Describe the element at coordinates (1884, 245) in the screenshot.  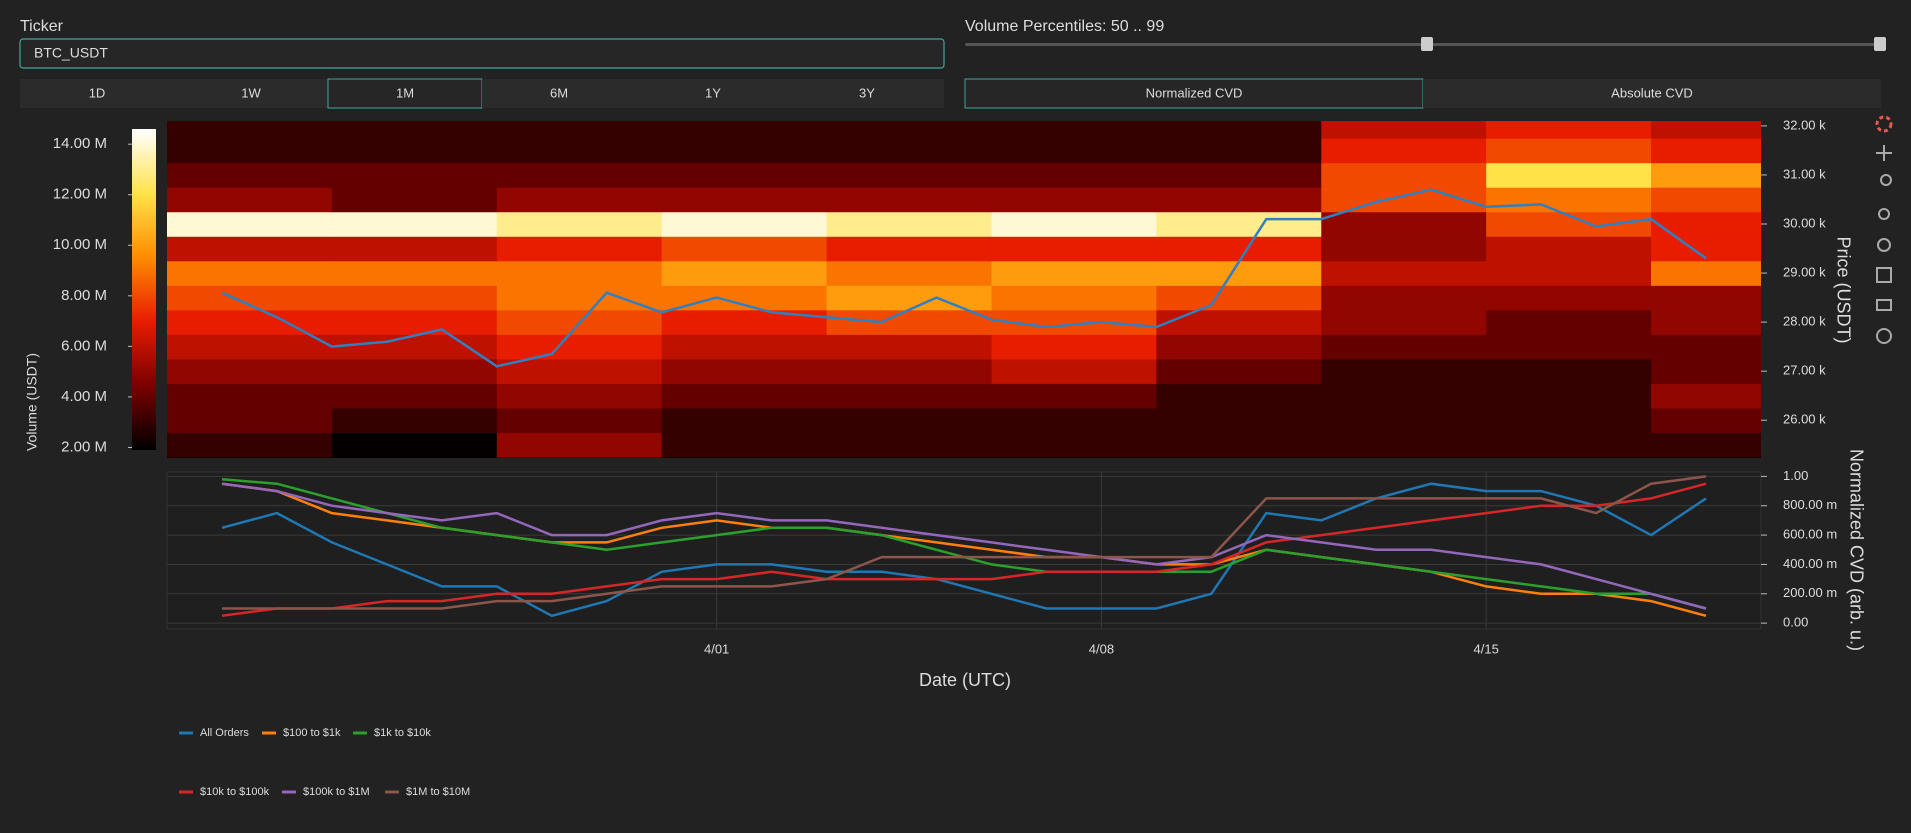
I see `reset-icon` at that location.